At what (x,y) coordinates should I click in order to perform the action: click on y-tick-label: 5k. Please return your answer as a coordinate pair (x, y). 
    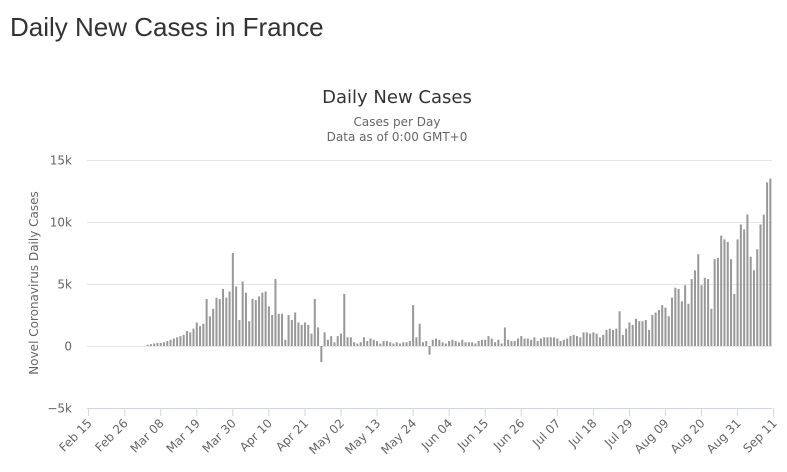
    Looking at the image, I should click on (64, 285).